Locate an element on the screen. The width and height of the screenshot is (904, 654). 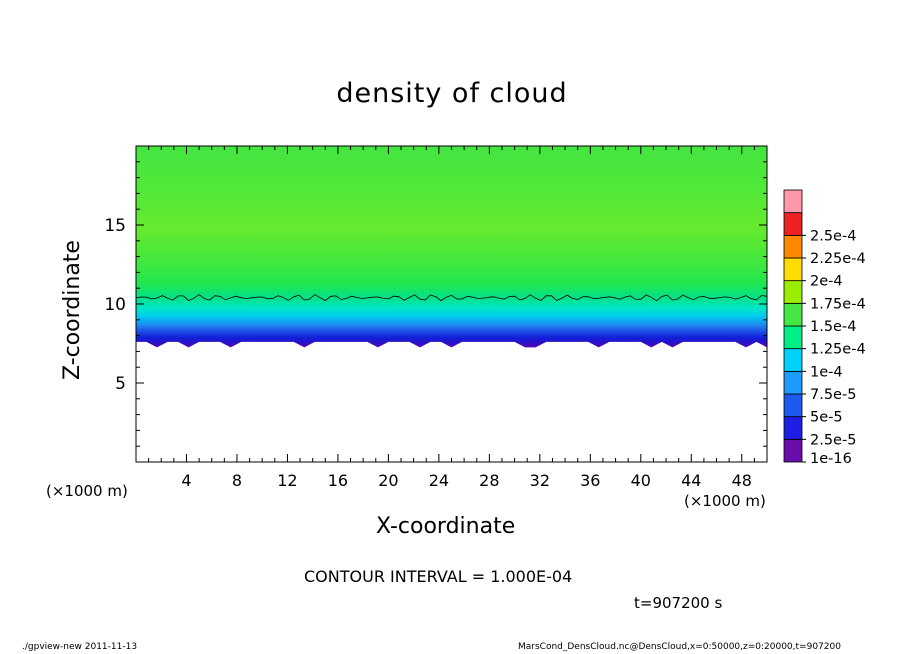
x-tick-label: 32 is located at coordinates (540, 480).